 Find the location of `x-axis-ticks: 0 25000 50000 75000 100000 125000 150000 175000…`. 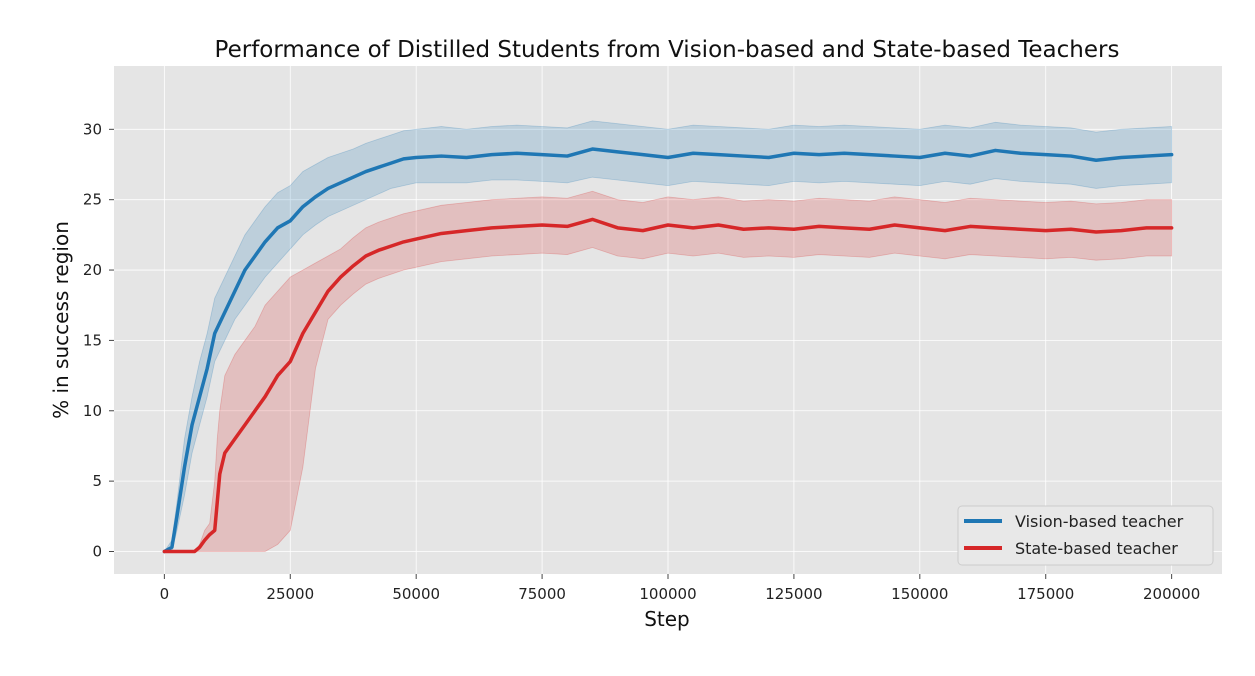

x-axis-ticks: 0 25000 50000 75000 100000 125000 150000 175000… is located at coordinates (680, 588).